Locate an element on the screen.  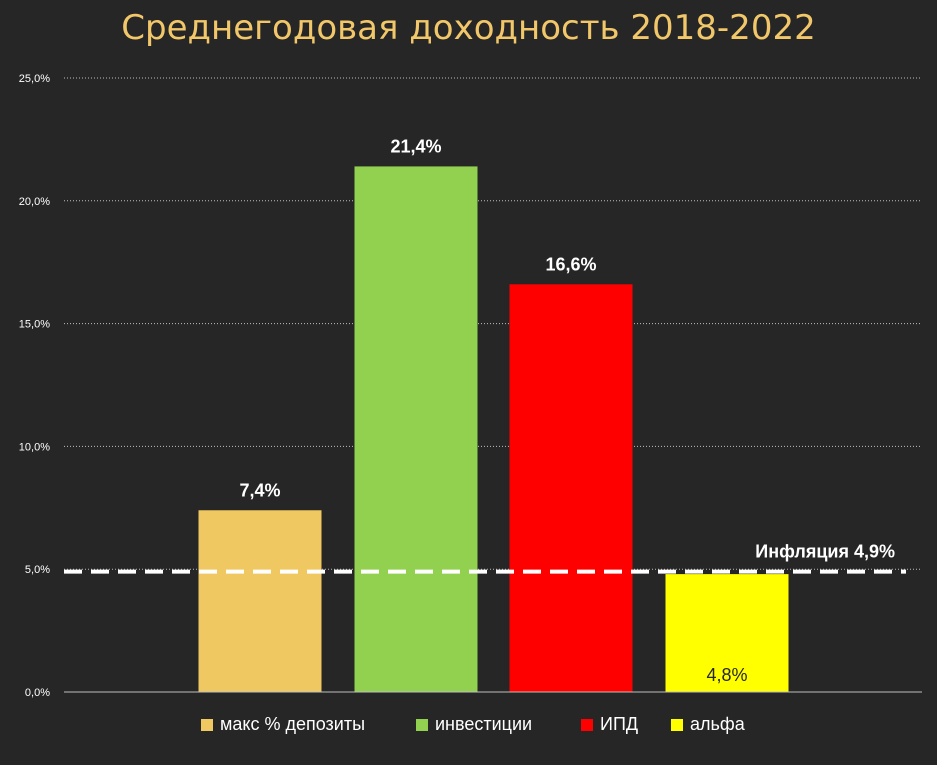
legend-label: альфа is located at coordinates (718, 724).